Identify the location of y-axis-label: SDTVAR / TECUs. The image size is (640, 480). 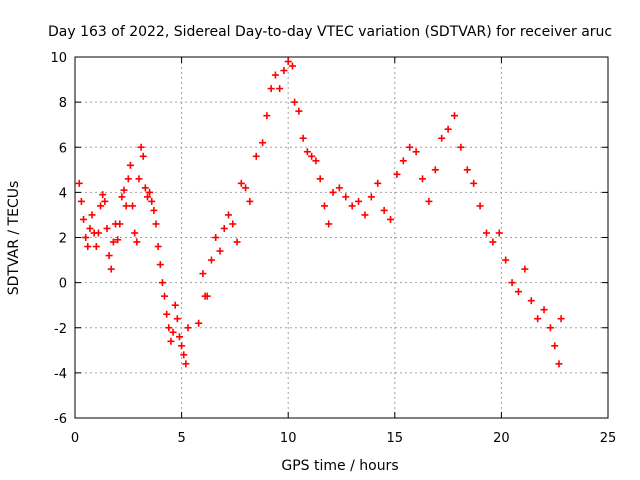
(14, 238).